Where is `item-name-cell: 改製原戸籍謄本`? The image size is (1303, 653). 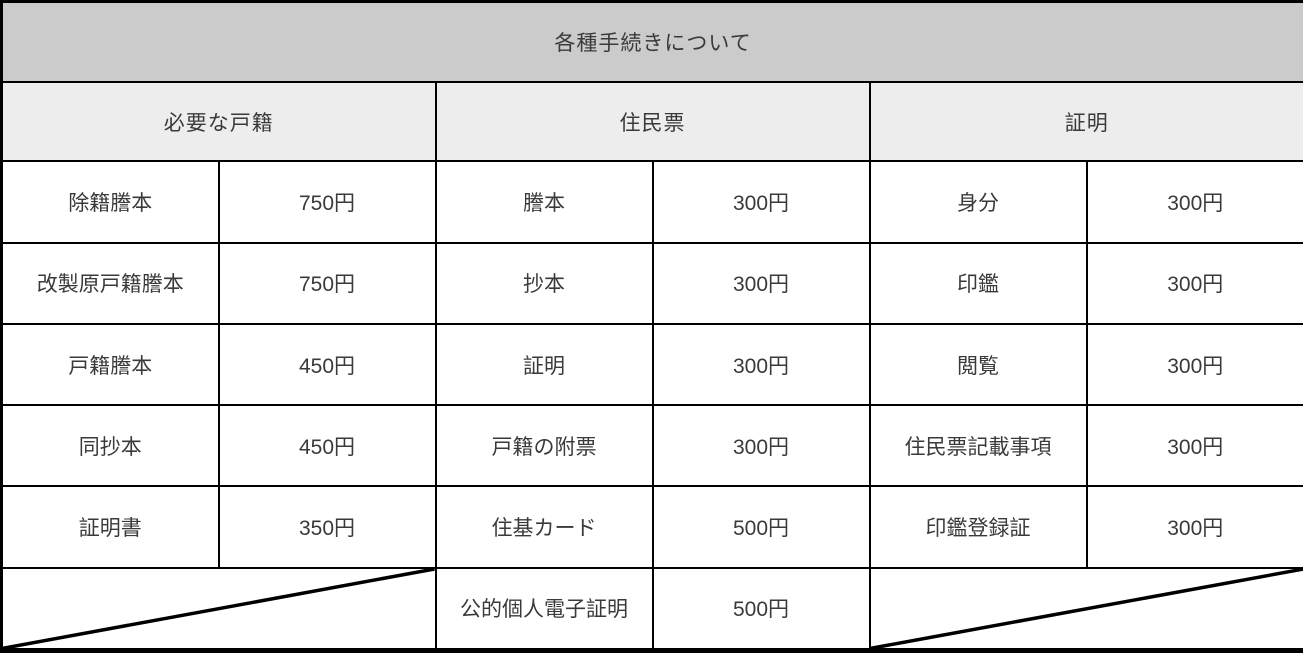 item-name-cell: 改製原戸籍謄本 is located at coordinates (110, 283).